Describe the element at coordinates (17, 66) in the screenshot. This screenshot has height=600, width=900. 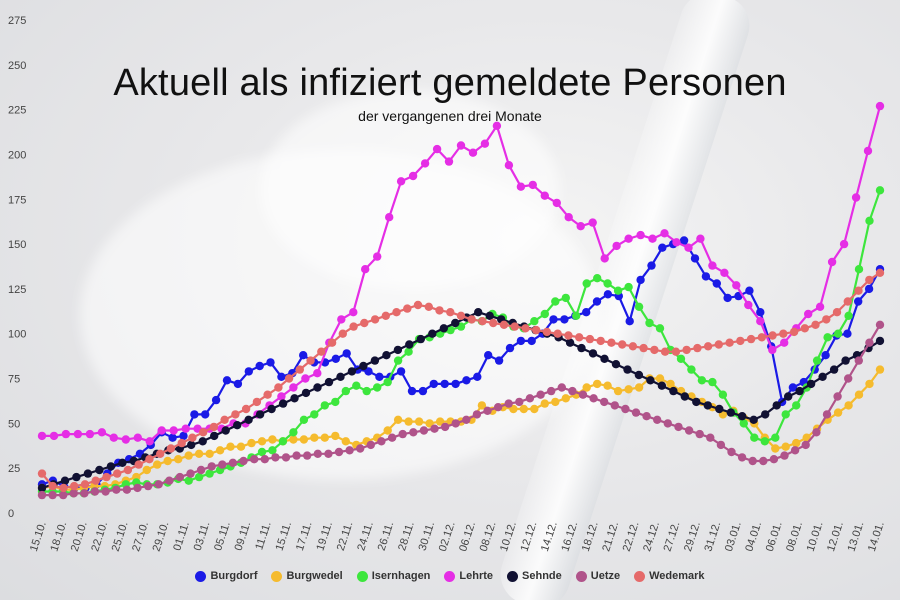
I see `y-tick-label: 250` at that location.